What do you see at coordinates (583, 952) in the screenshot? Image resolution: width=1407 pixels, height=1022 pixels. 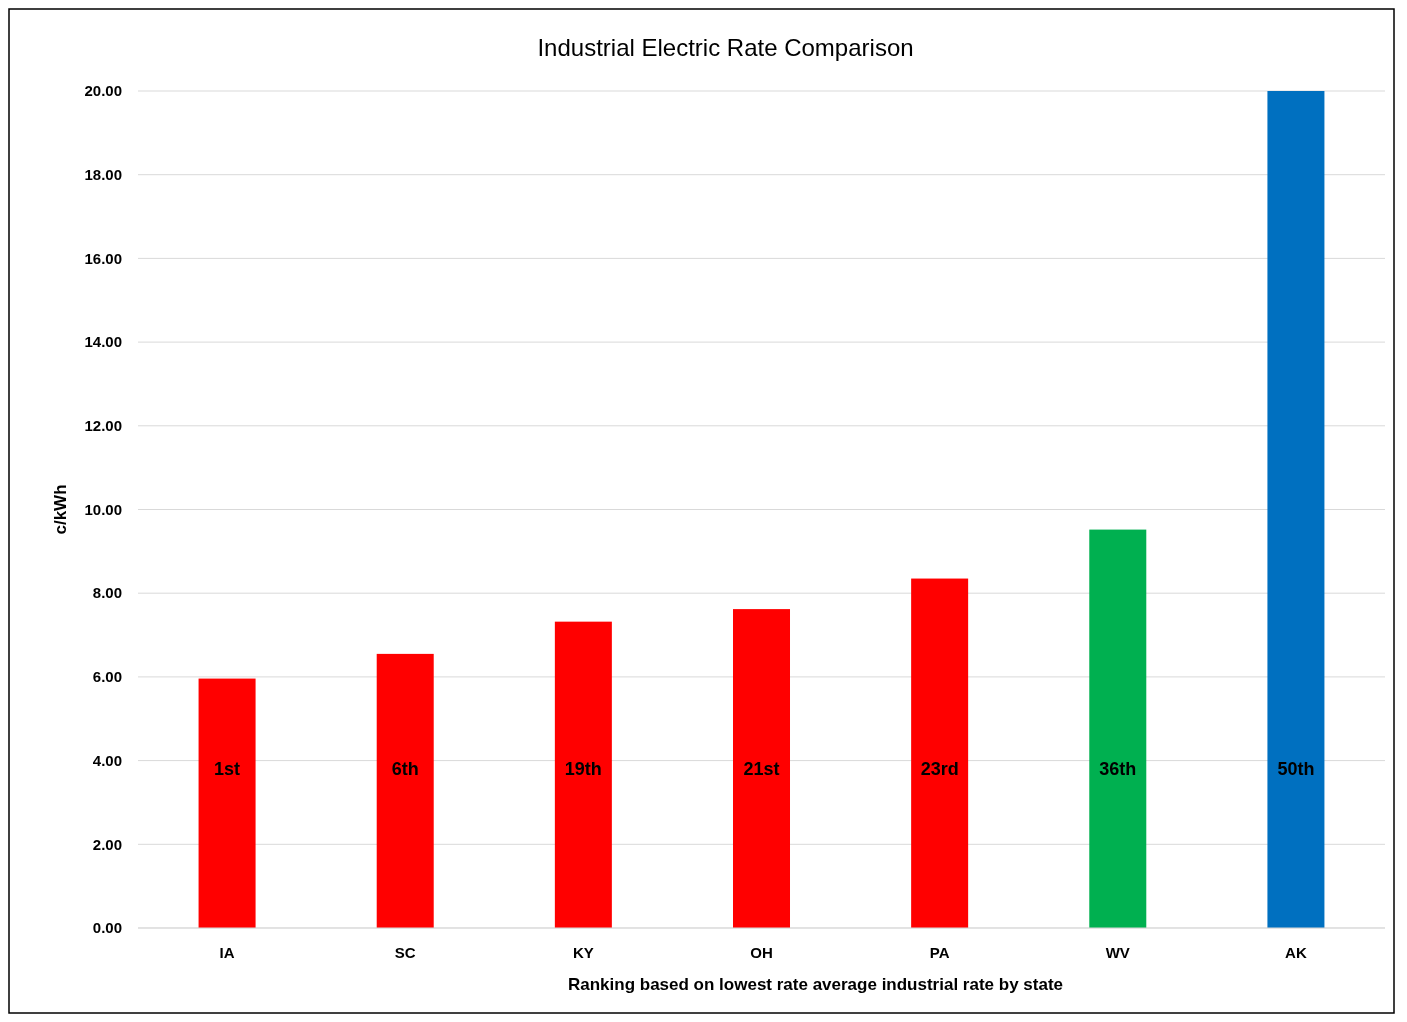 I see `x-tick-label: KY` at bounding box center [583, 952].